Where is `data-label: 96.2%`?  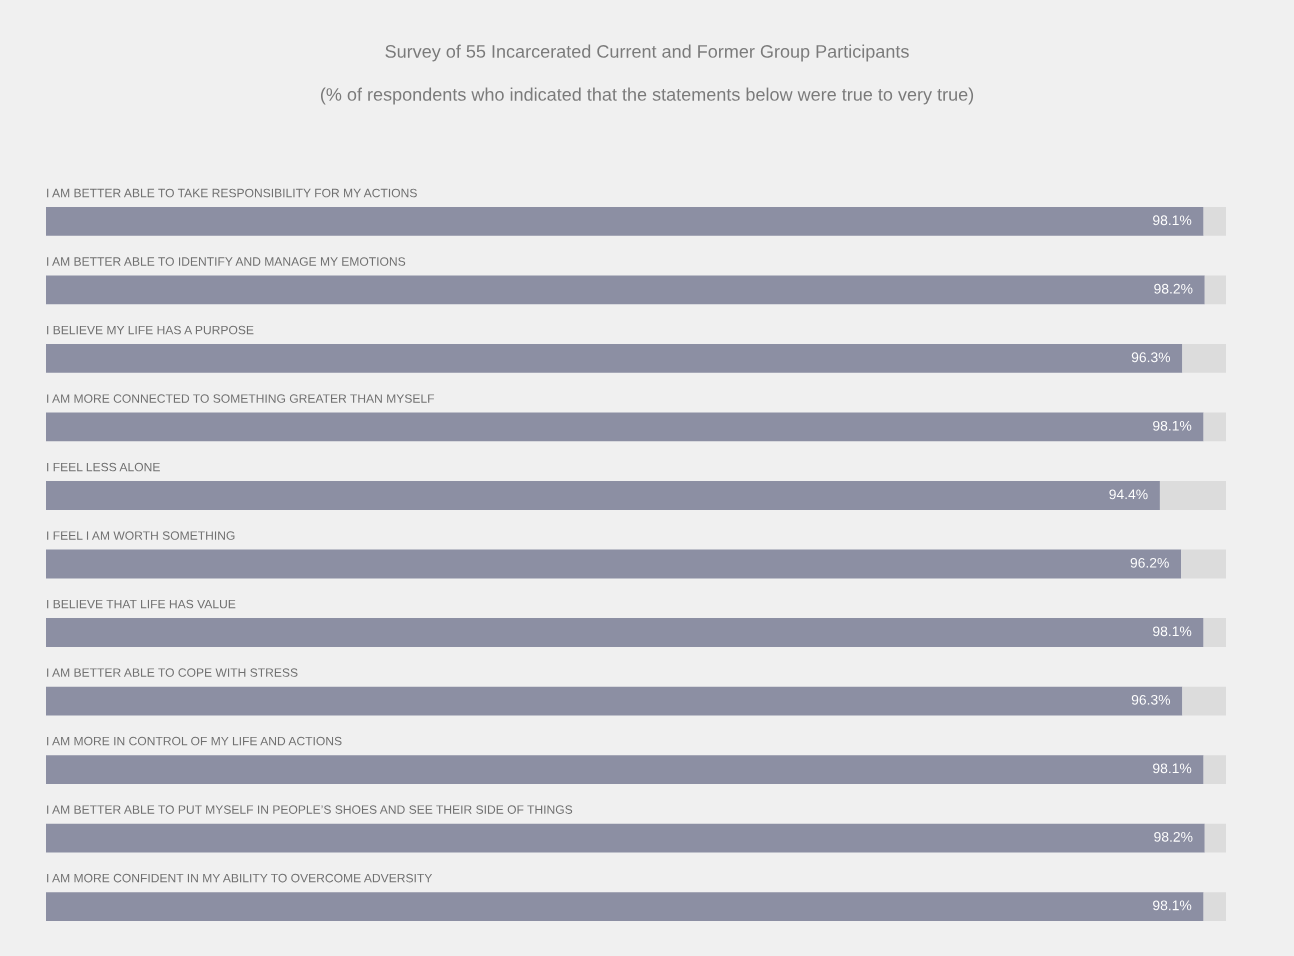
data-label: 96.2% is located at coordinates (1149, 562).